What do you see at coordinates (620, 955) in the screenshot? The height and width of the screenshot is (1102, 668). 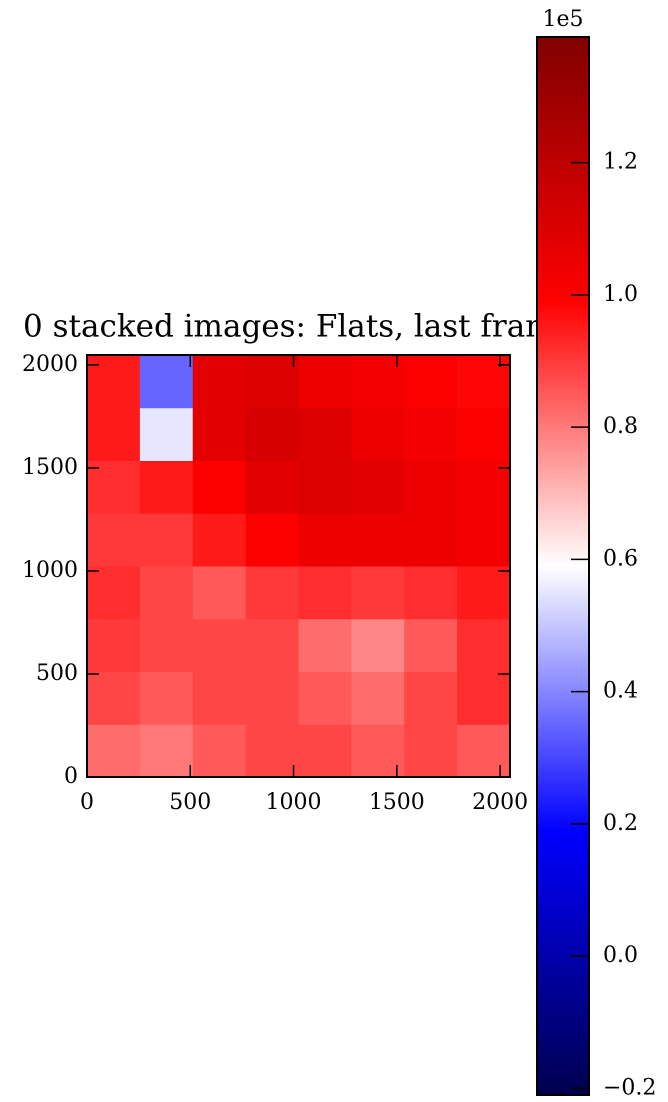 I see `colorbar-tick-label: 0.0` at bounding box center [620, 955].